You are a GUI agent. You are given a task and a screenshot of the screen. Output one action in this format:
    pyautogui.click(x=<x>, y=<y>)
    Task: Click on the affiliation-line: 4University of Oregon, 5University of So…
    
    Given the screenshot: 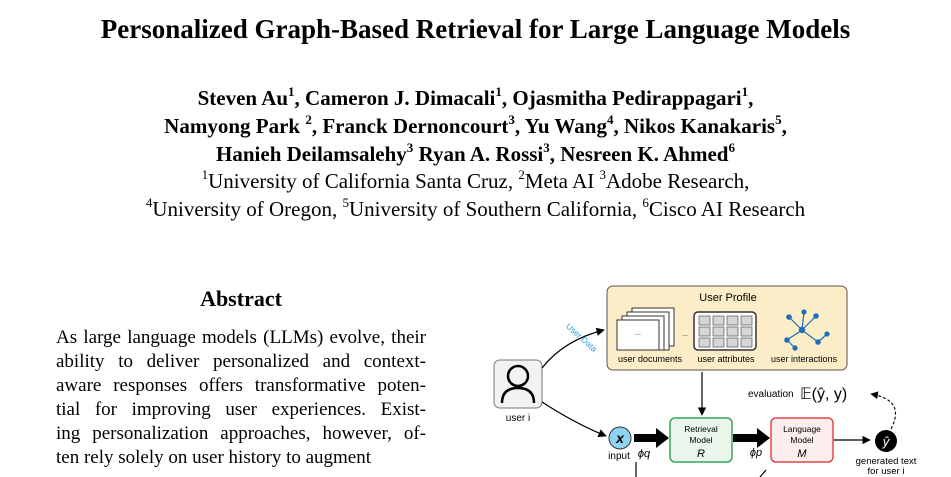 What is the action you would take?
    pyautogui.click(x=475, y=209)
    